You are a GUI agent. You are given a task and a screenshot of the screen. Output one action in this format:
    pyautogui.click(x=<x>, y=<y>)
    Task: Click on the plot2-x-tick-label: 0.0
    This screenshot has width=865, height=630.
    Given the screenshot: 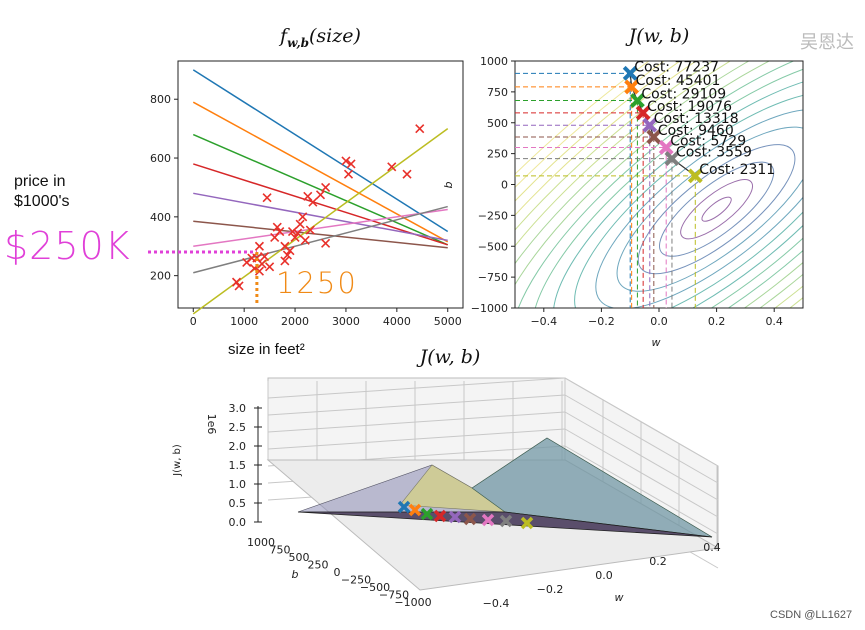 What is the action you would take?
    pyautogui.click(x=659, y=321)
    